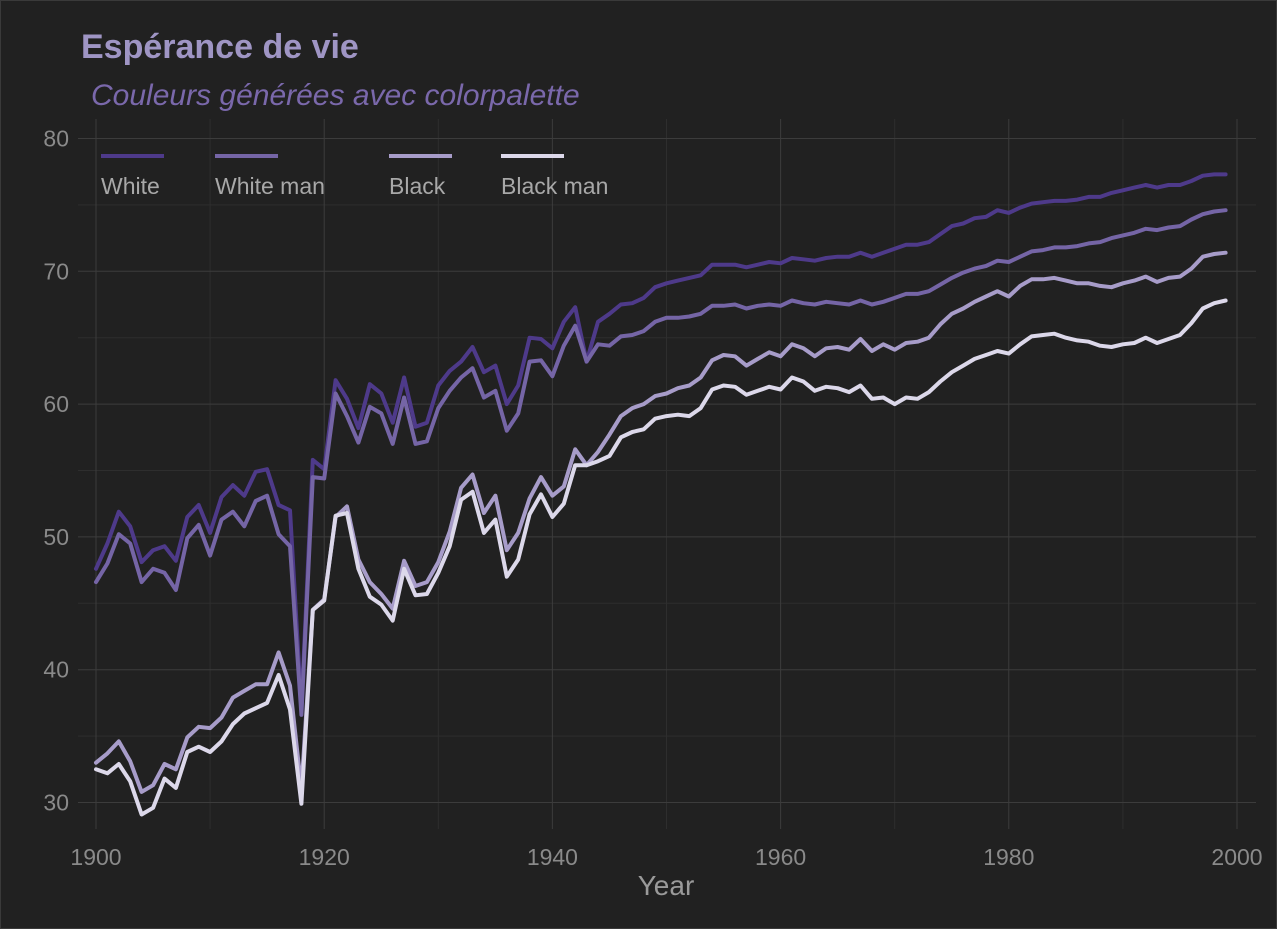  What do you see at coordinates (56, 670) in the screenshot?
I see `y-tick-label: 40` at bounding box center [56, 670].